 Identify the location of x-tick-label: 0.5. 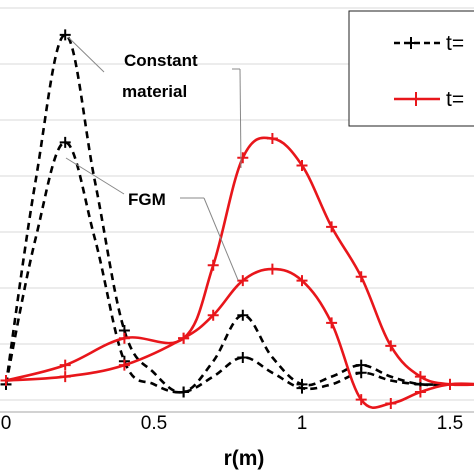
(154, 423).